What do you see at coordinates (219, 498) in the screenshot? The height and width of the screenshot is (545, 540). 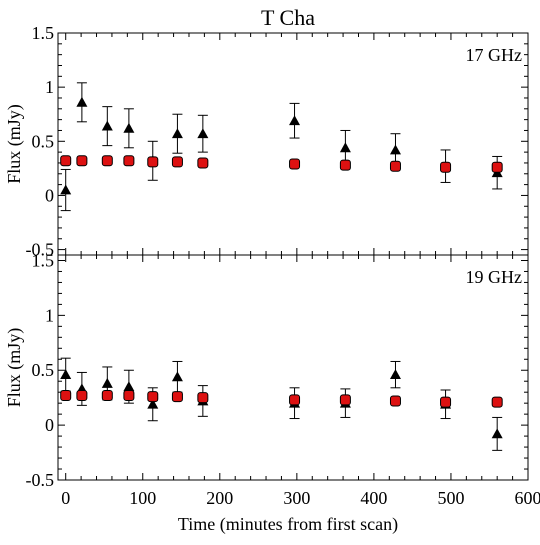 I see `x-tick-label: 200` at bounding box center [219, 498].